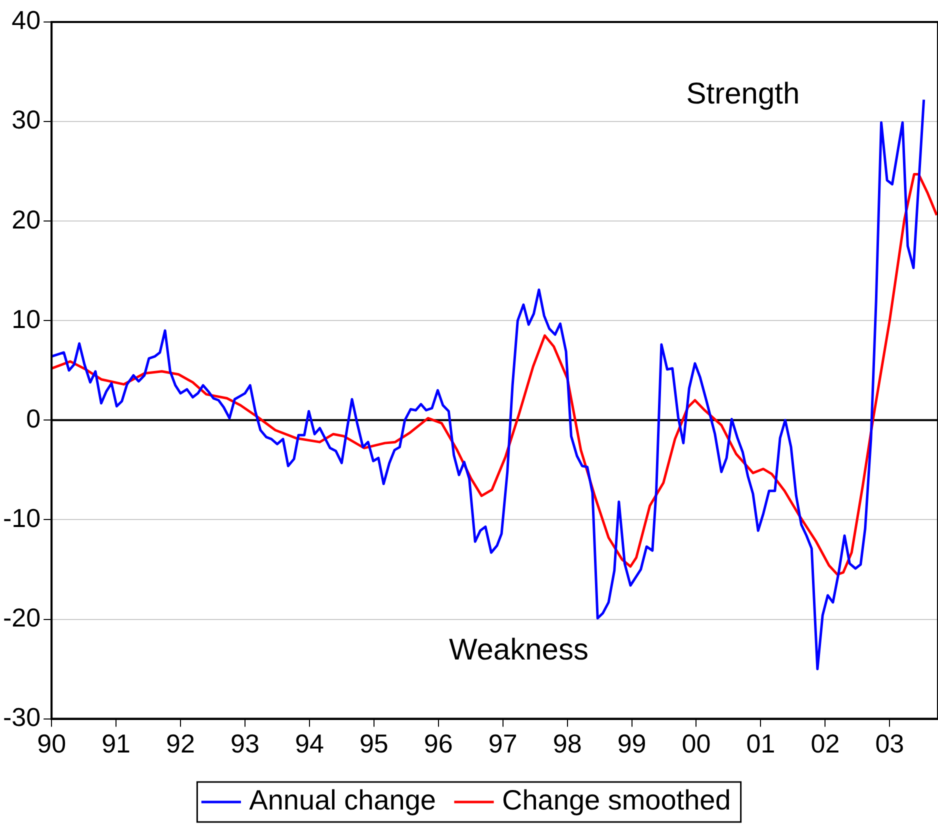 The height and width of the screenshot is (826, 938). What do you see at coordinates (26, 319) in the screenshot?
I see `y-tick-label: 10` at bounding box center [26, 319].